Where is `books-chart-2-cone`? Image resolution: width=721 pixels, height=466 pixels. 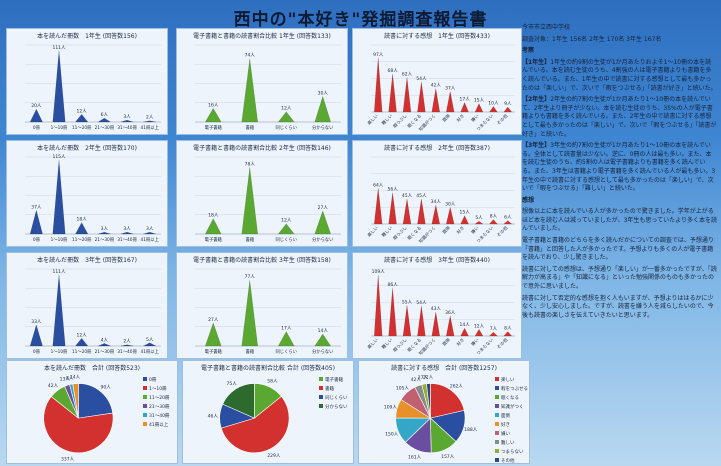
books-chart-2-cone is located at coordinates (36, 222).